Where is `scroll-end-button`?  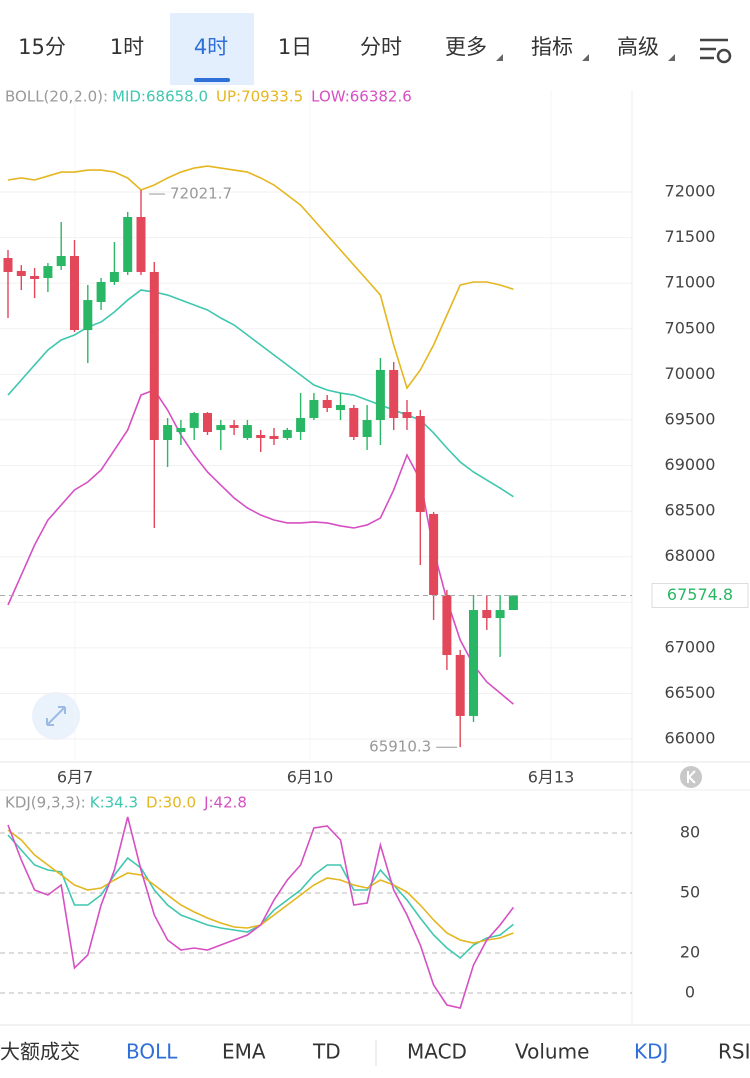 scroll-end-button is located at coordinates (691, 777).